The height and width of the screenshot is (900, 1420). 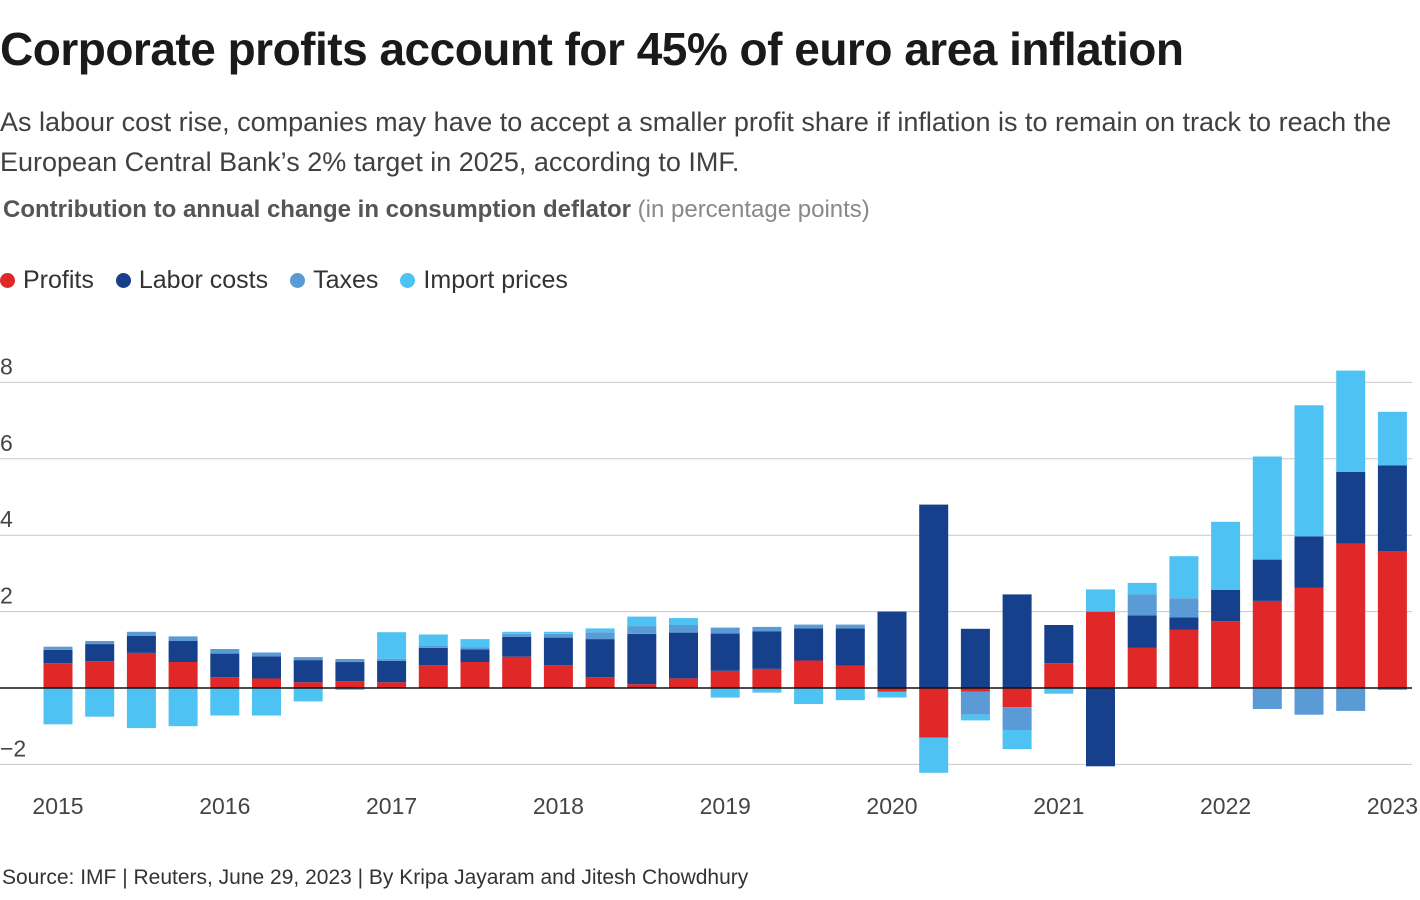 I want to click on legend-item-labor-costs: Labor costs, so click(x=191, y=280).